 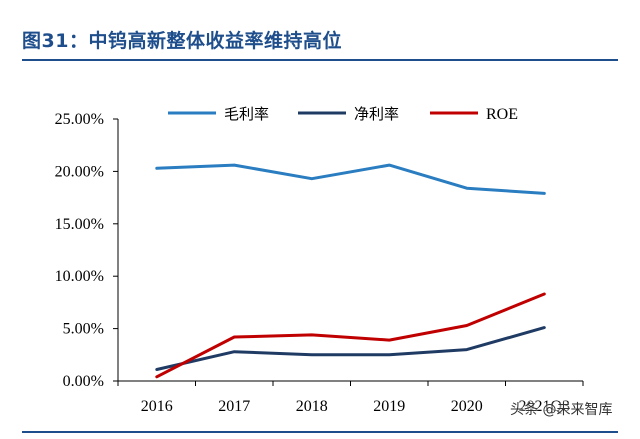 I want to click on y-tick-label: 0.00%, so click(x=83, y=381).